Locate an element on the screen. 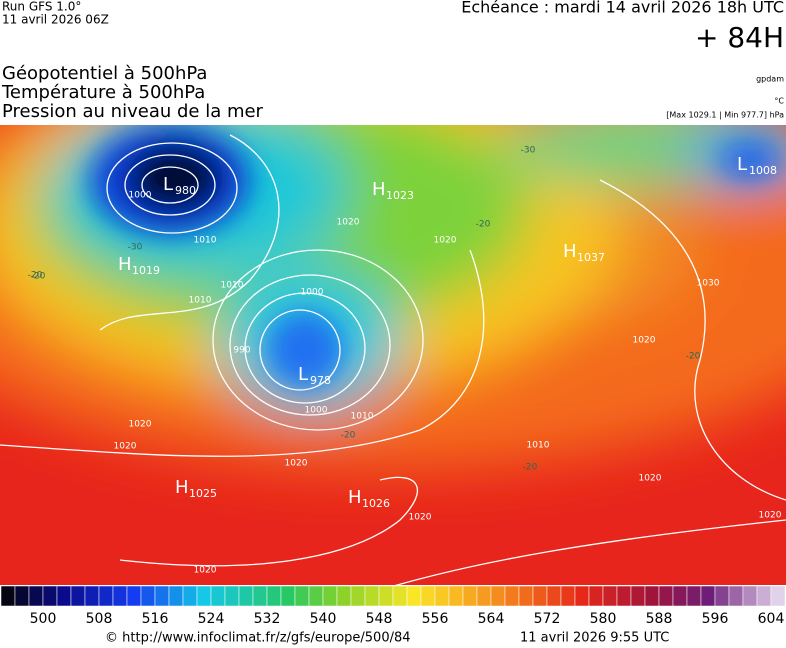  center-value: 1023 is located at coordinates (400, 195).